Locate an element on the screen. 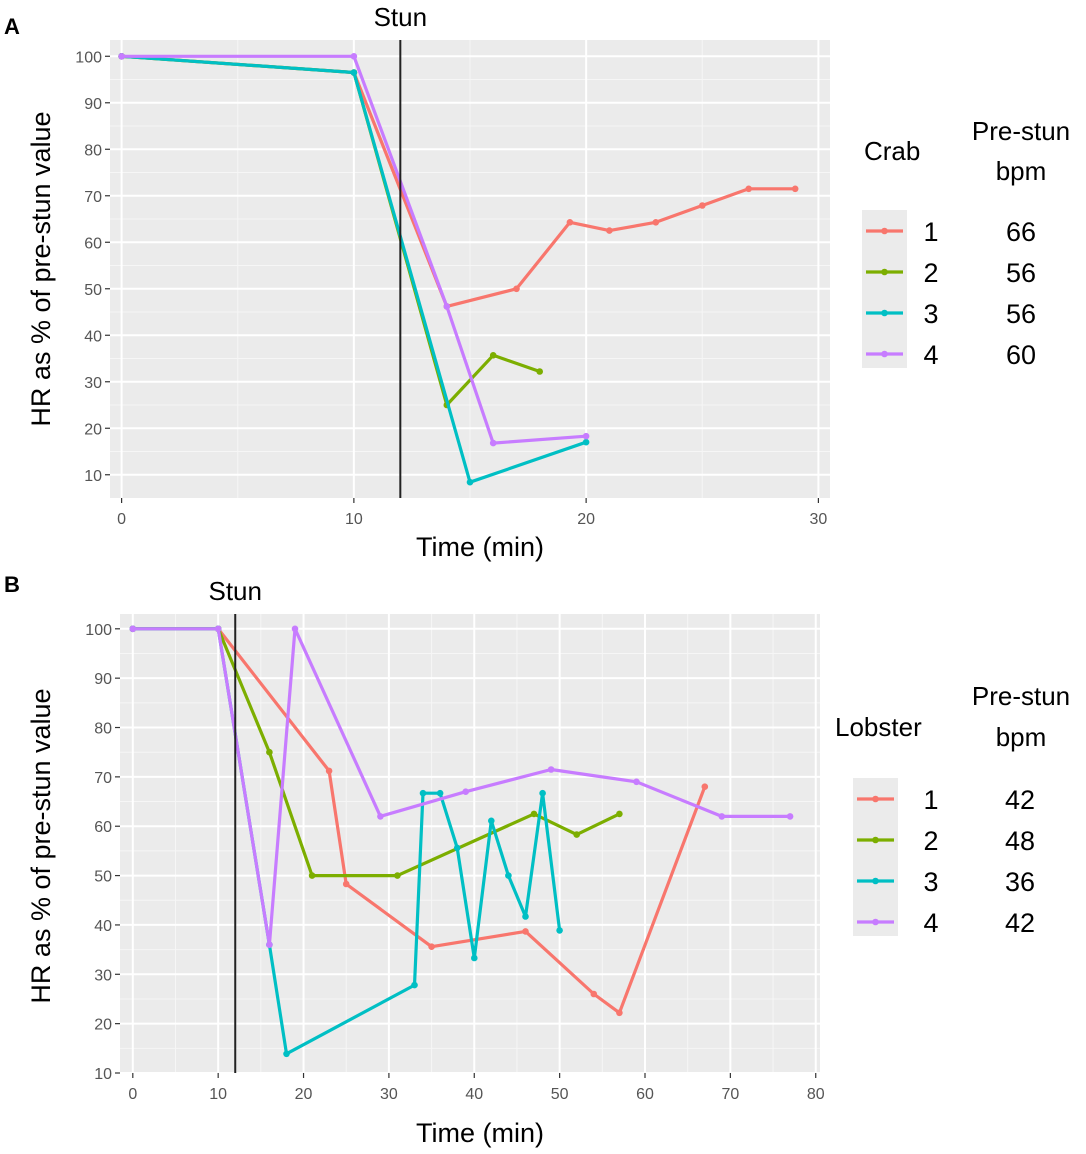 Image resolution: width=1086 pixels, height=1154 pixels. chart-b-x-axis-title: Time (min) is located at coordinates (480, 1133).